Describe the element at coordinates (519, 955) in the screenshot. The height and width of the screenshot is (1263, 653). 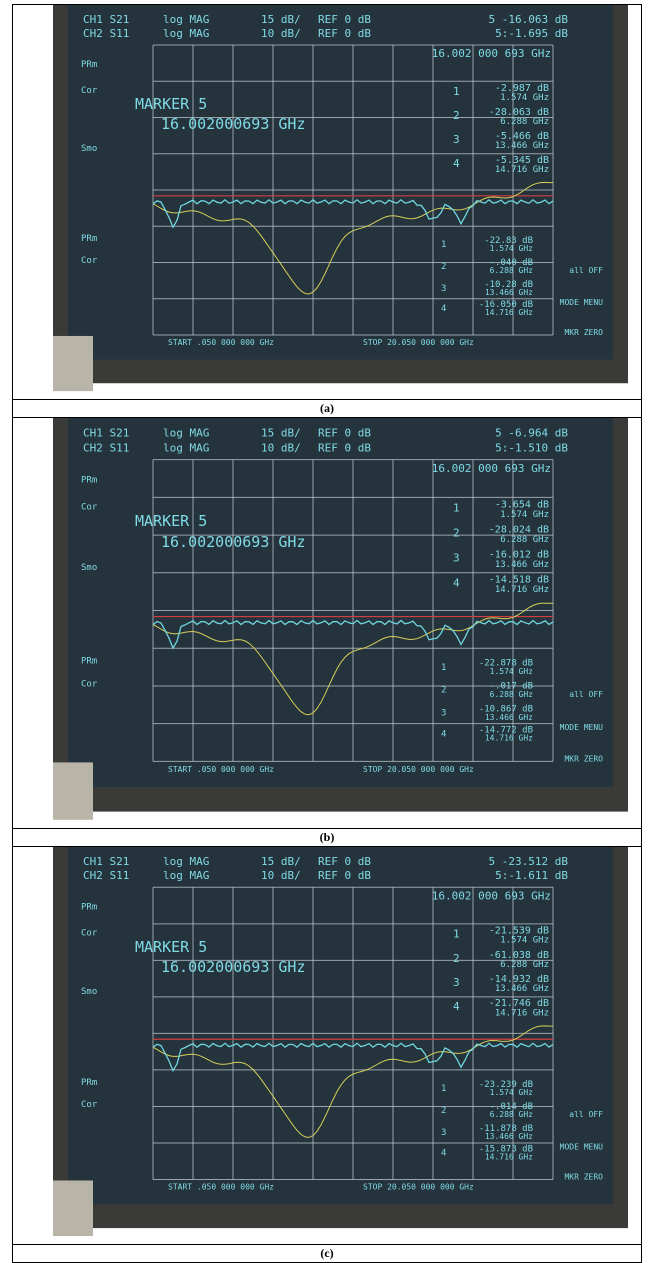
I see `marker-value: -61.038 dB` at that location.